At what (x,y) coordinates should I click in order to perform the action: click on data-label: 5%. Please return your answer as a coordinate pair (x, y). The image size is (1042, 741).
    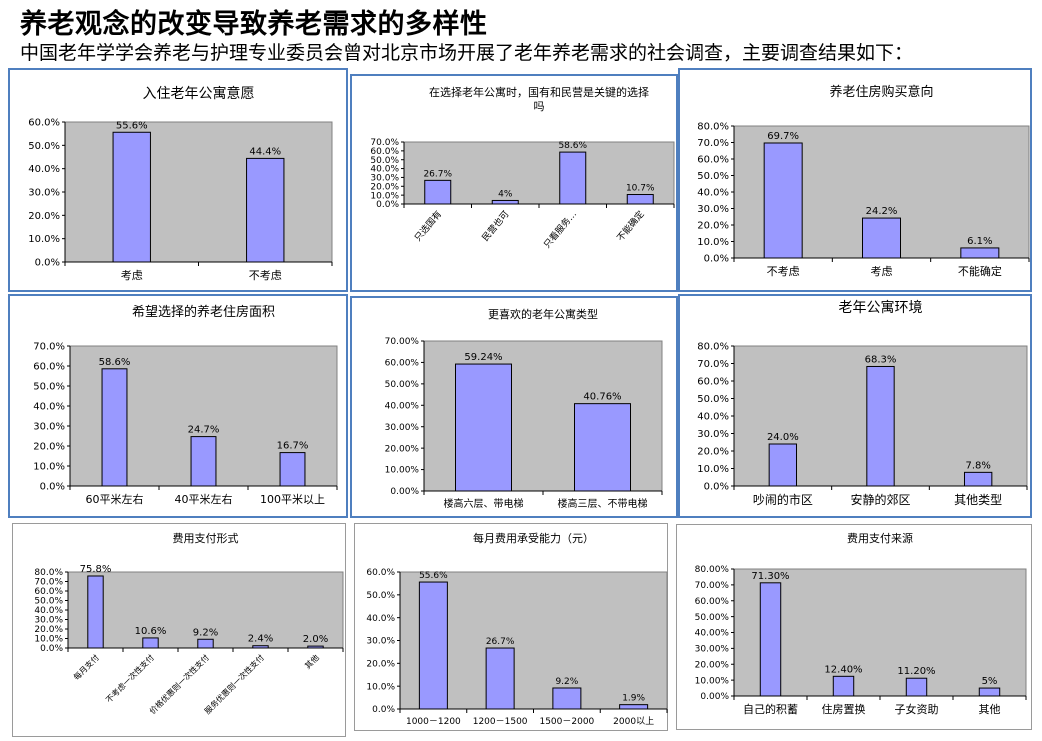
    Looking at the image, I should click on (990, 681).